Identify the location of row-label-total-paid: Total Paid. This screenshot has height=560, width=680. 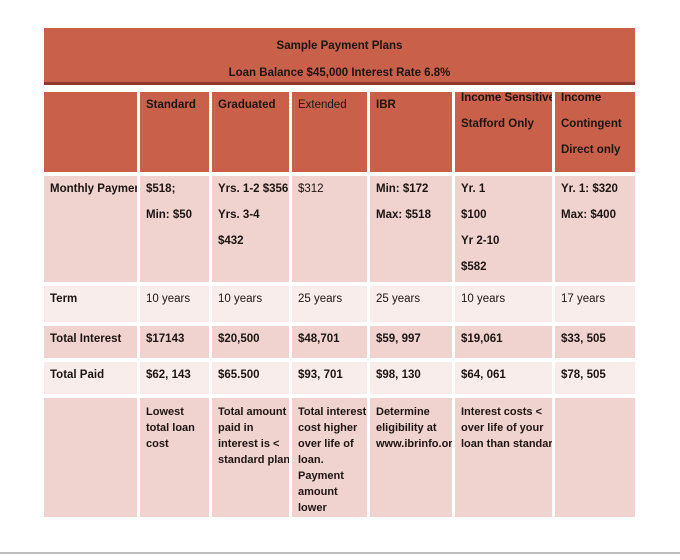
(90, 378).